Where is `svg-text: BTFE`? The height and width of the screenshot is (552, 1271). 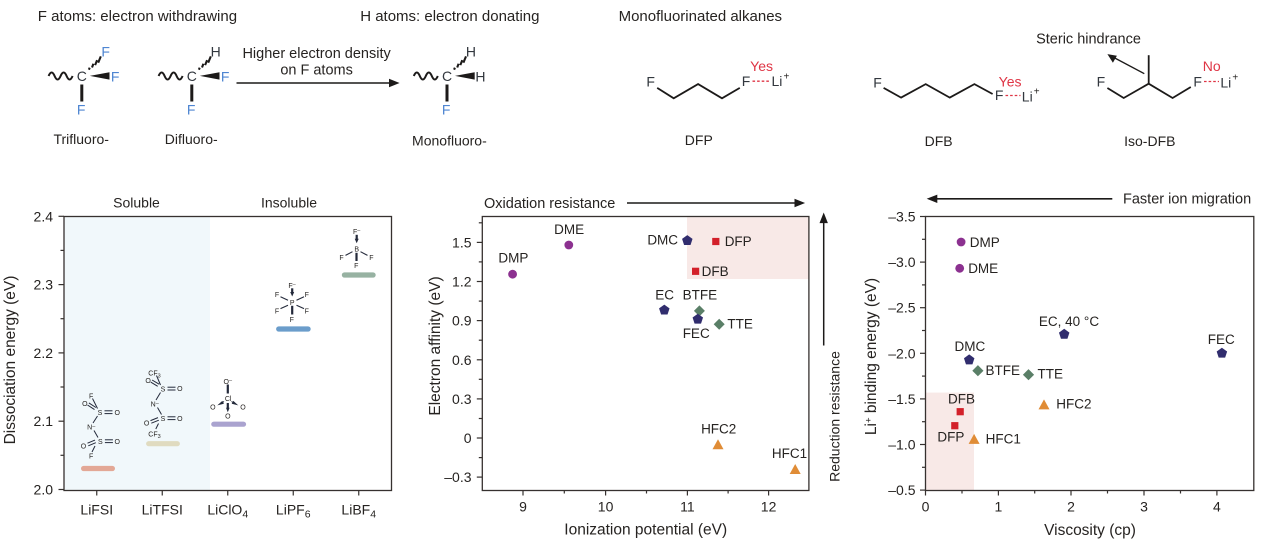 svg-text: BTFE is located at coordinates (700, 295).